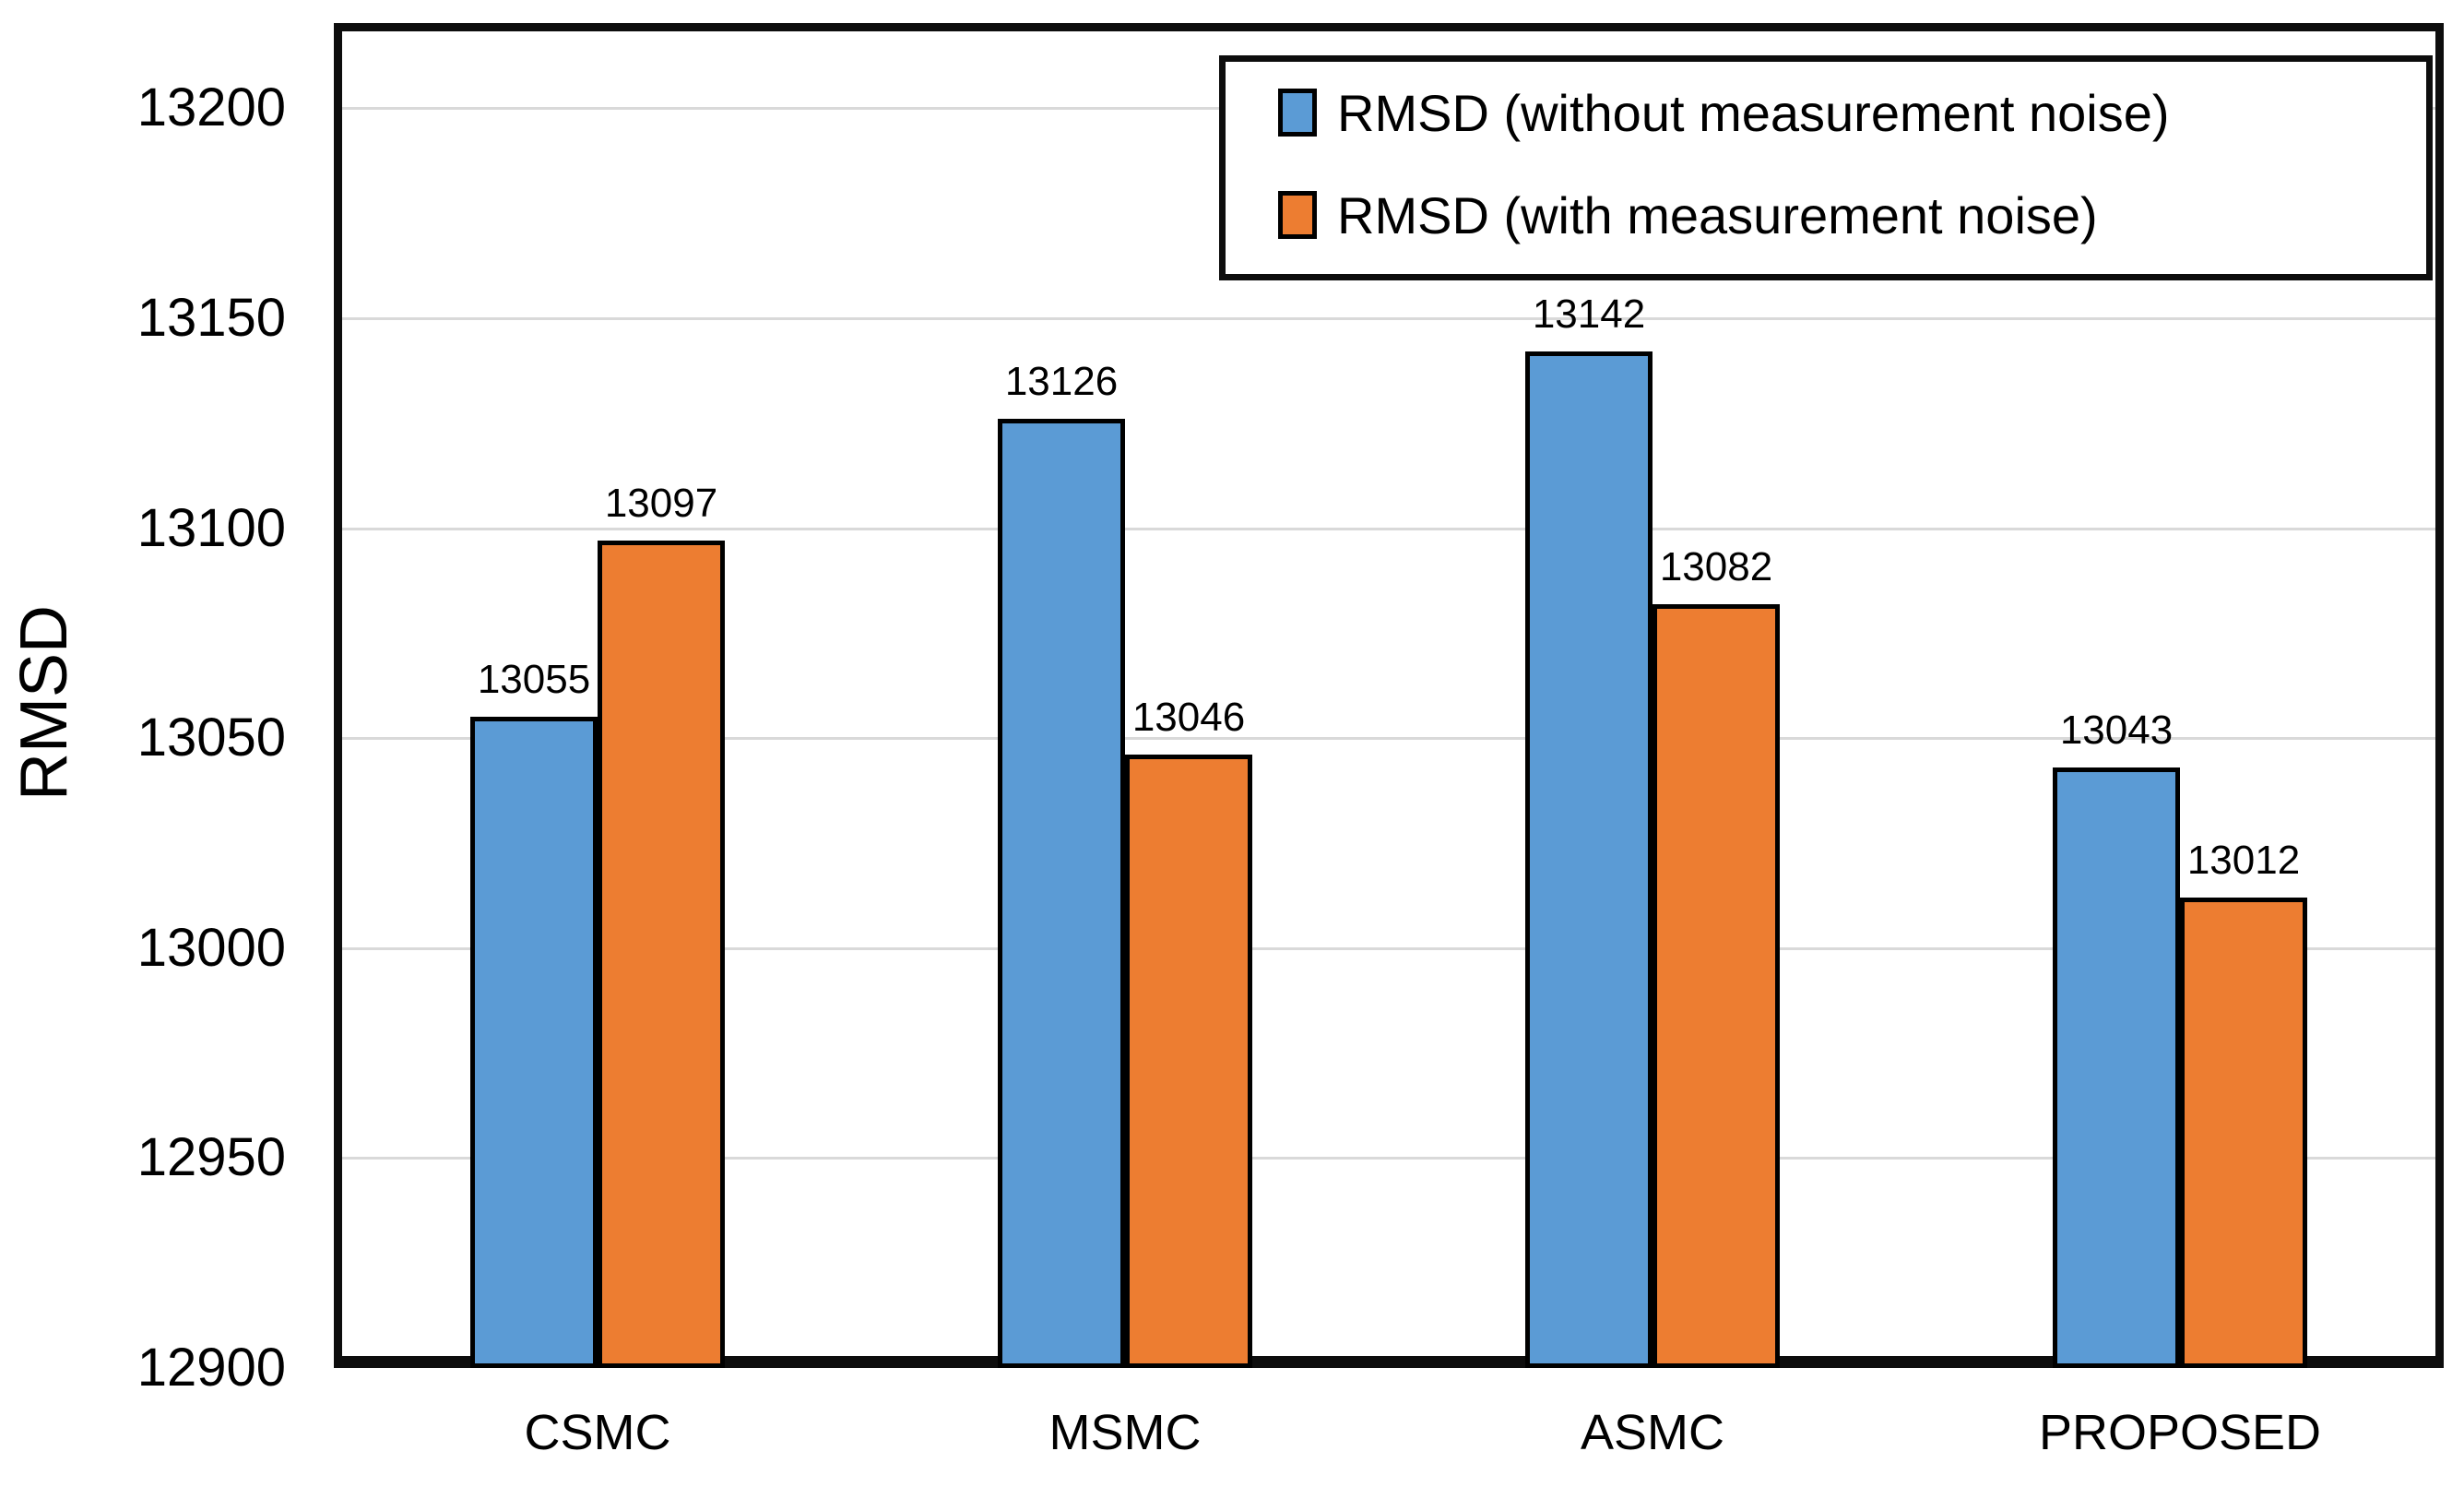  Describe the element at coordinates (1061, 382) in the screenshot. I see `bar-value-label-msmc-series1: 13126` at that location.